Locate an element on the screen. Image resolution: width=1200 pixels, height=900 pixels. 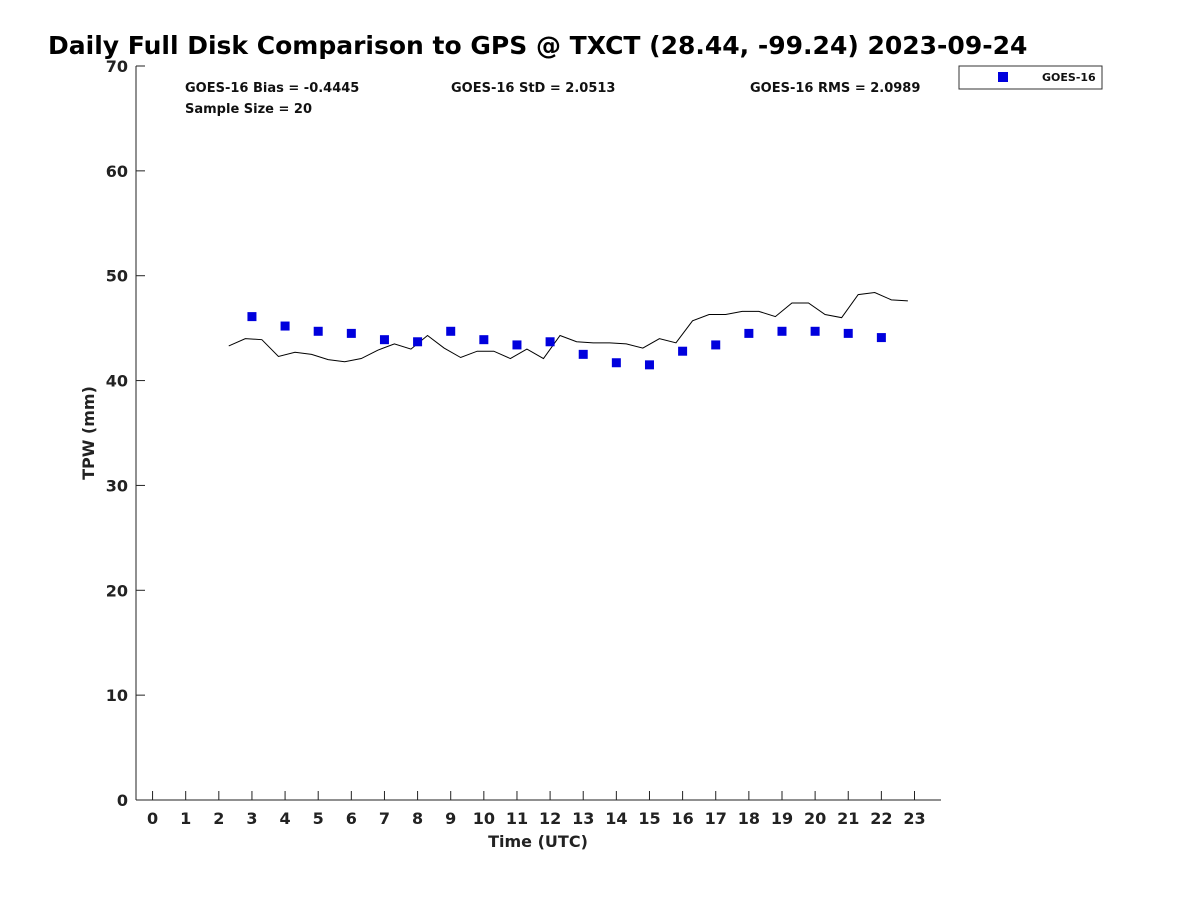
x-tick-label: 21 is located at coordinates (848, 818).